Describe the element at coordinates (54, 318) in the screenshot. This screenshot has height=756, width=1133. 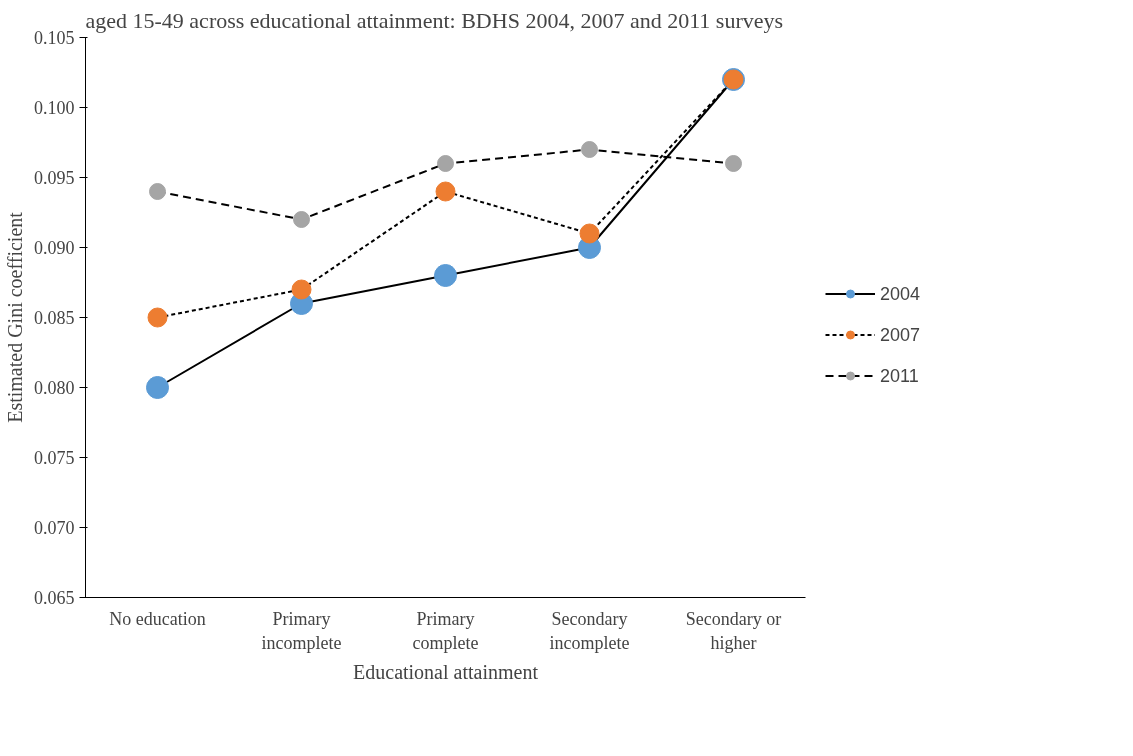
I see `y-tick-label: 0.085` at that location.